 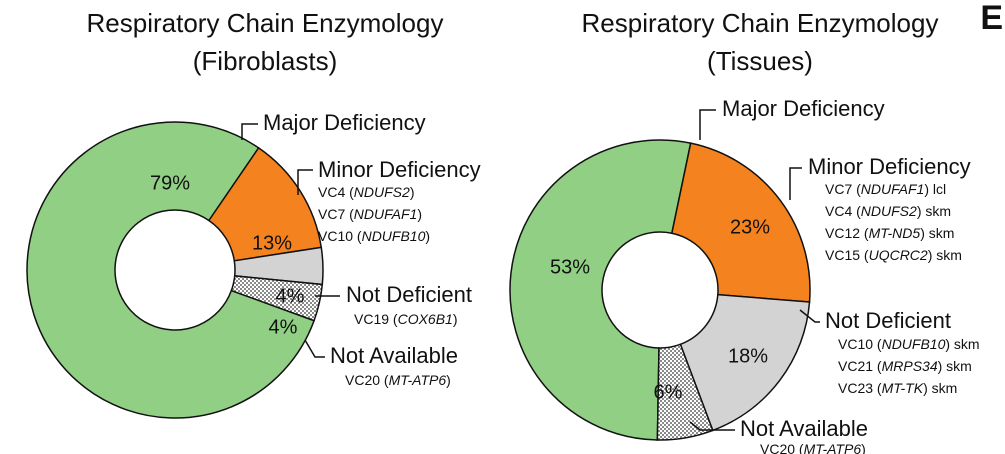 What do you see at coordinates (991, 18) in the screenshot?
I see `panel-label: E` at bounding box center [991, 18].